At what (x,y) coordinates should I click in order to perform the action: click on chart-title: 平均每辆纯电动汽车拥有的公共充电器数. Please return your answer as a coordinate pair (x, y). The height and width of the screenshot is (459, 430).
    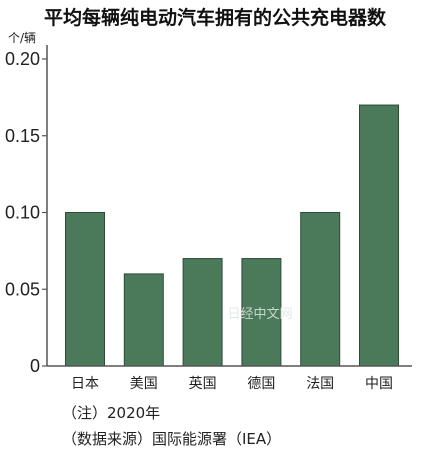
    Looking at the image, I should click on (215, 17).